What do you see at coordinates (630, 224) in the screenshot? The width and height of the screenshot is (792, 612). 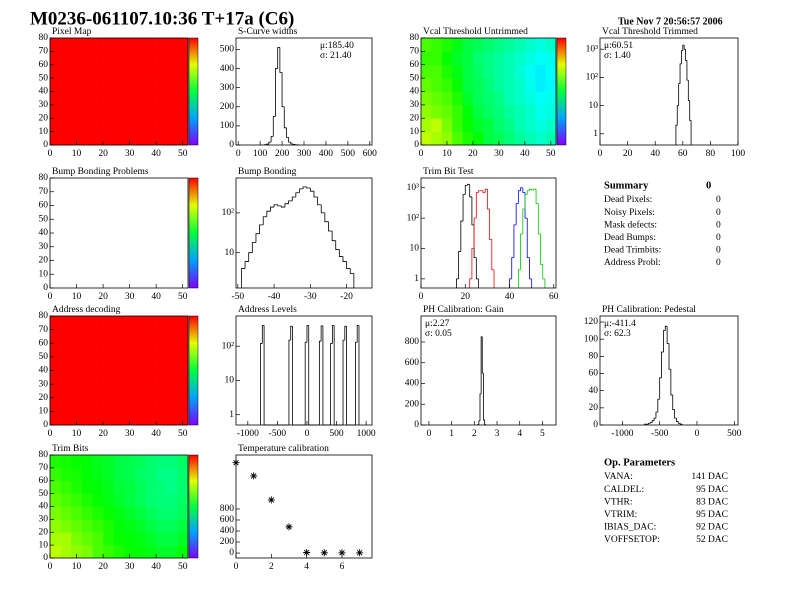 I see `summary-label: Mask defects:` at bounding box center [630, 224].